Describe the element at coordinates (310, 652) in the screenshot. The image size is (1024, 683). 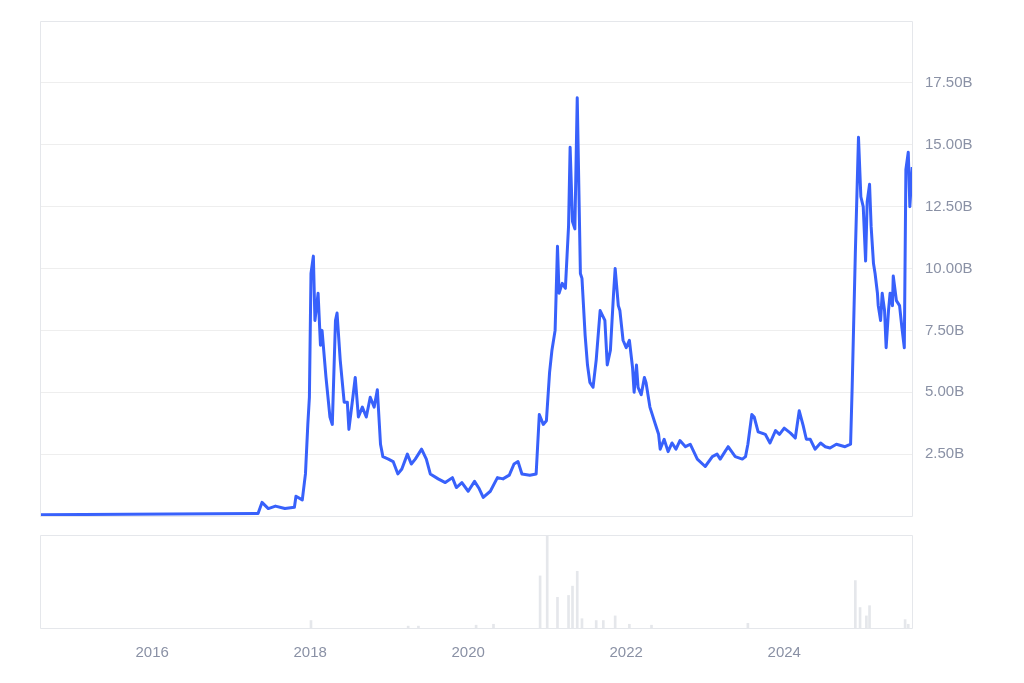
I see `x-tick-label: 2018` at that location.